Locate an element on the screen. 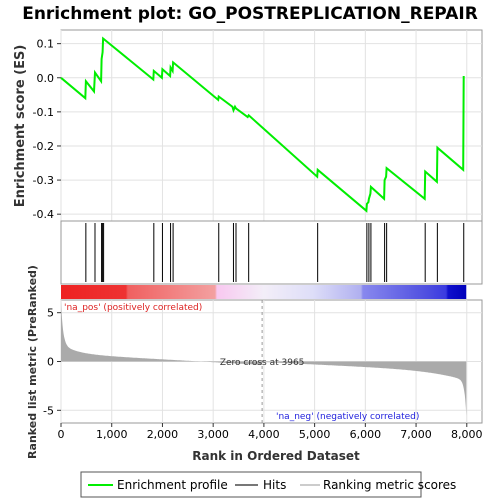 This screenshot has width=500, height=500. es-tick-label: -0.2 is located at coordinates (43, 146).